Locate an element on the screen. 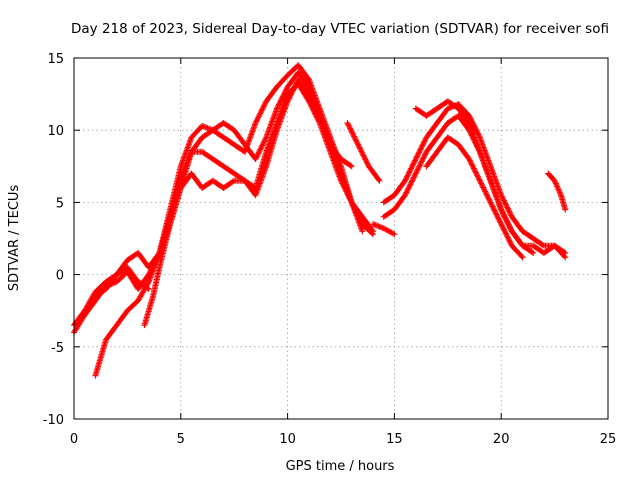 This screenshot has width=640, height=480. y-tick-label: 10 is located at coordinates (55, 131).